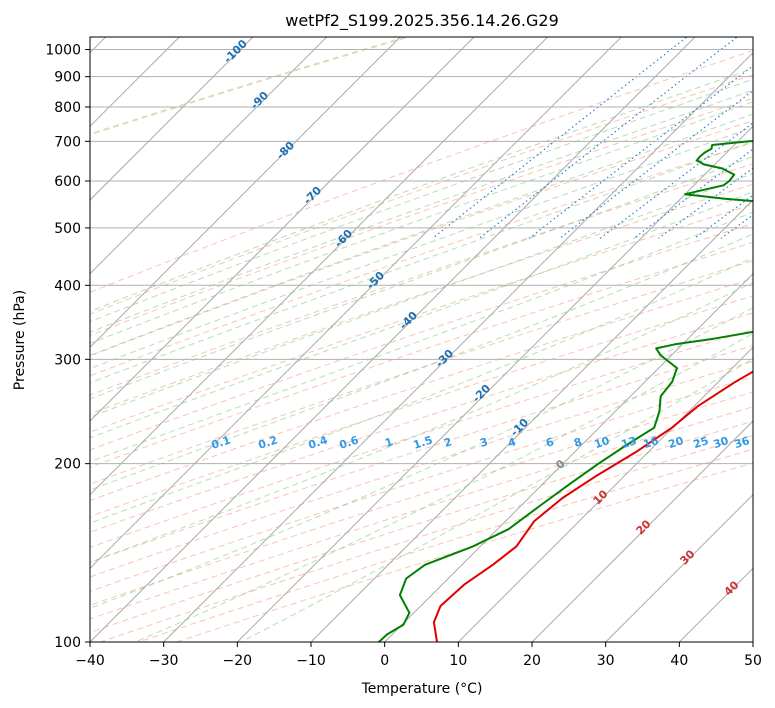 The image size is (775, 708). I want to click on dry-adiabat-label: 30, so click(688, 557).